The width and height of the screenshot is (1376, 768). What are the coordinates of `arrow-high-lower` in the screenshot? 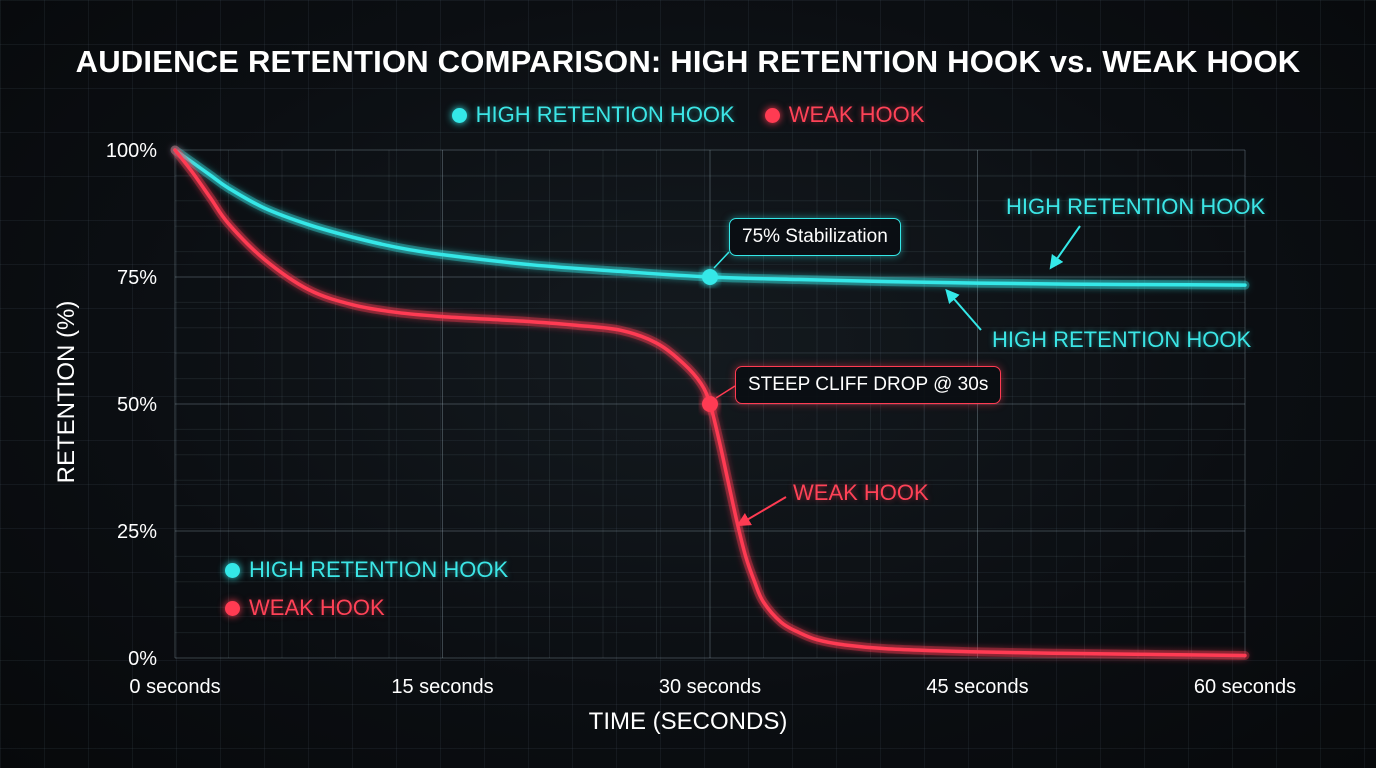 It's located at (963, 309).